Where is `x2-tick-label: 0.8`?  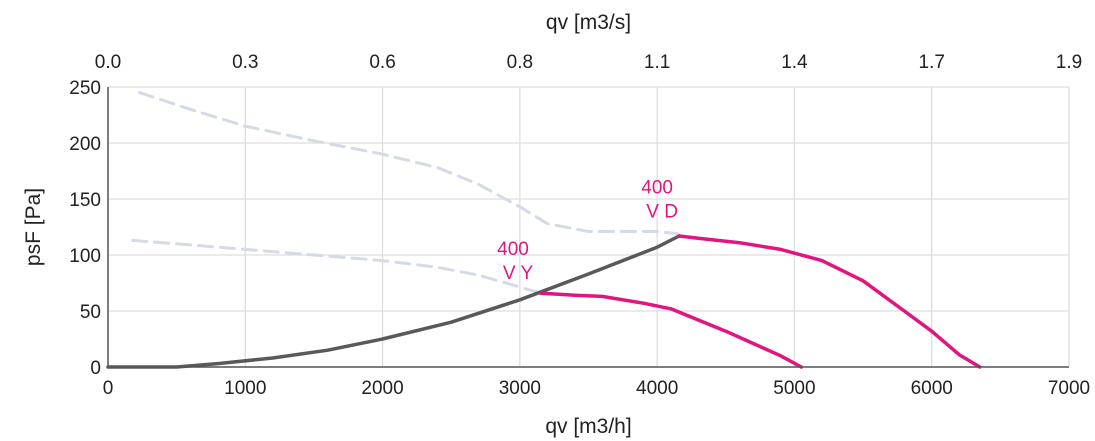
x2-tick-label: 0.8 is located at coordinates (520, 62).